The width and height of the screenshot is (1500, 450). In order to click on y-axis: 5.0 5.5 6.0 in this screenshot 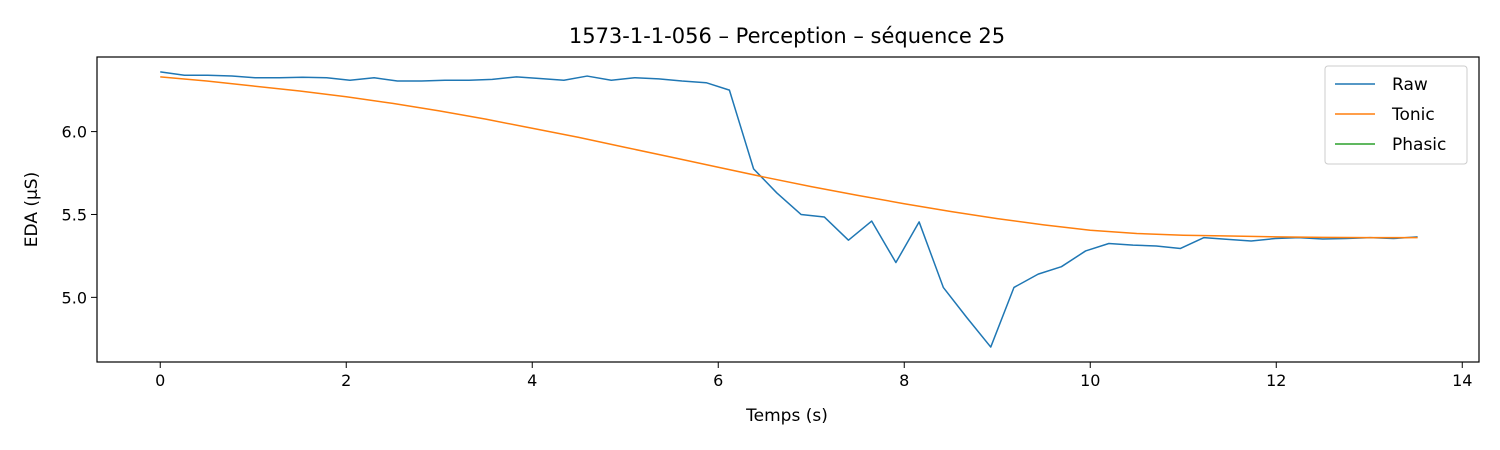, I will do `click(79, 215)`.